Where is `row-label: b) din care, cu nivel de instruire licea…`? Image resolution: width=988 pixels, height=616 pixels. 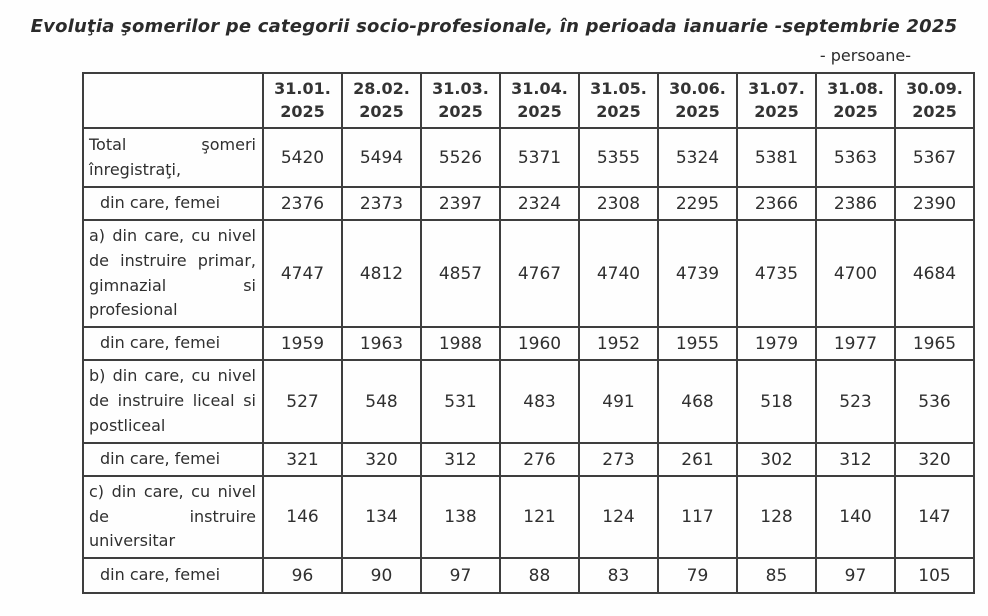
row-label: b) din care, cu nivel de instruire licea… is located at coordinates (173, 401).